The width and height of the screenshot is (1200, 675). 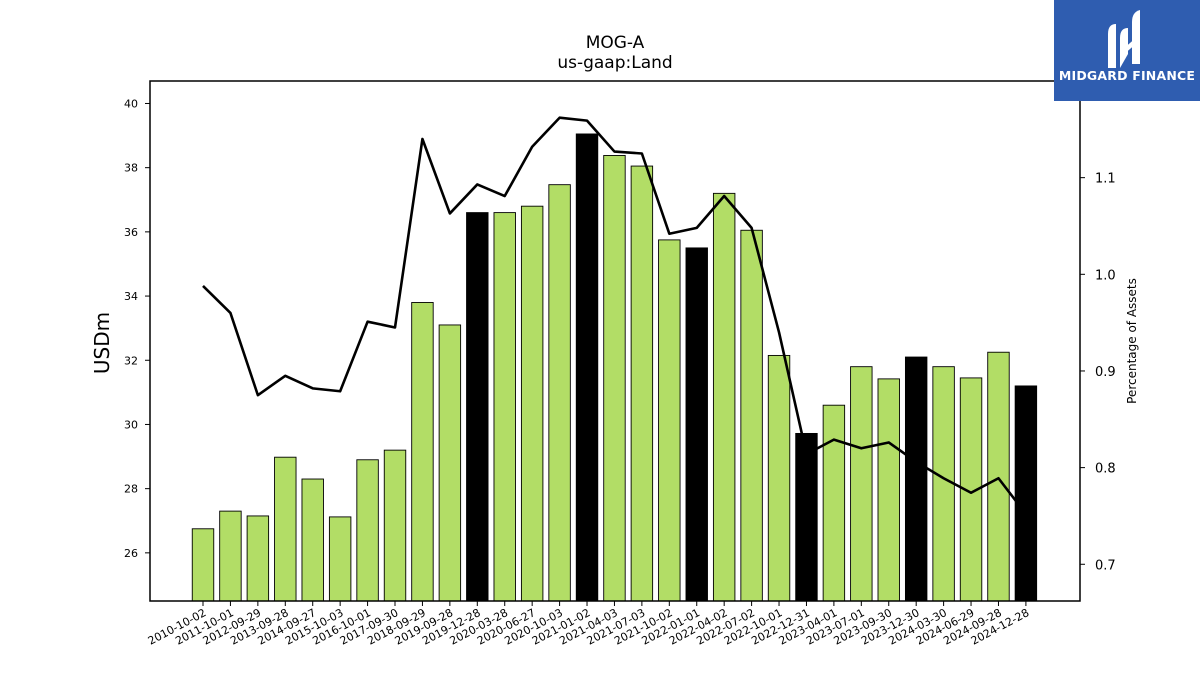 I want to click on y2-axis-label: Percentage of Assets, so click(x=1132, y=341).